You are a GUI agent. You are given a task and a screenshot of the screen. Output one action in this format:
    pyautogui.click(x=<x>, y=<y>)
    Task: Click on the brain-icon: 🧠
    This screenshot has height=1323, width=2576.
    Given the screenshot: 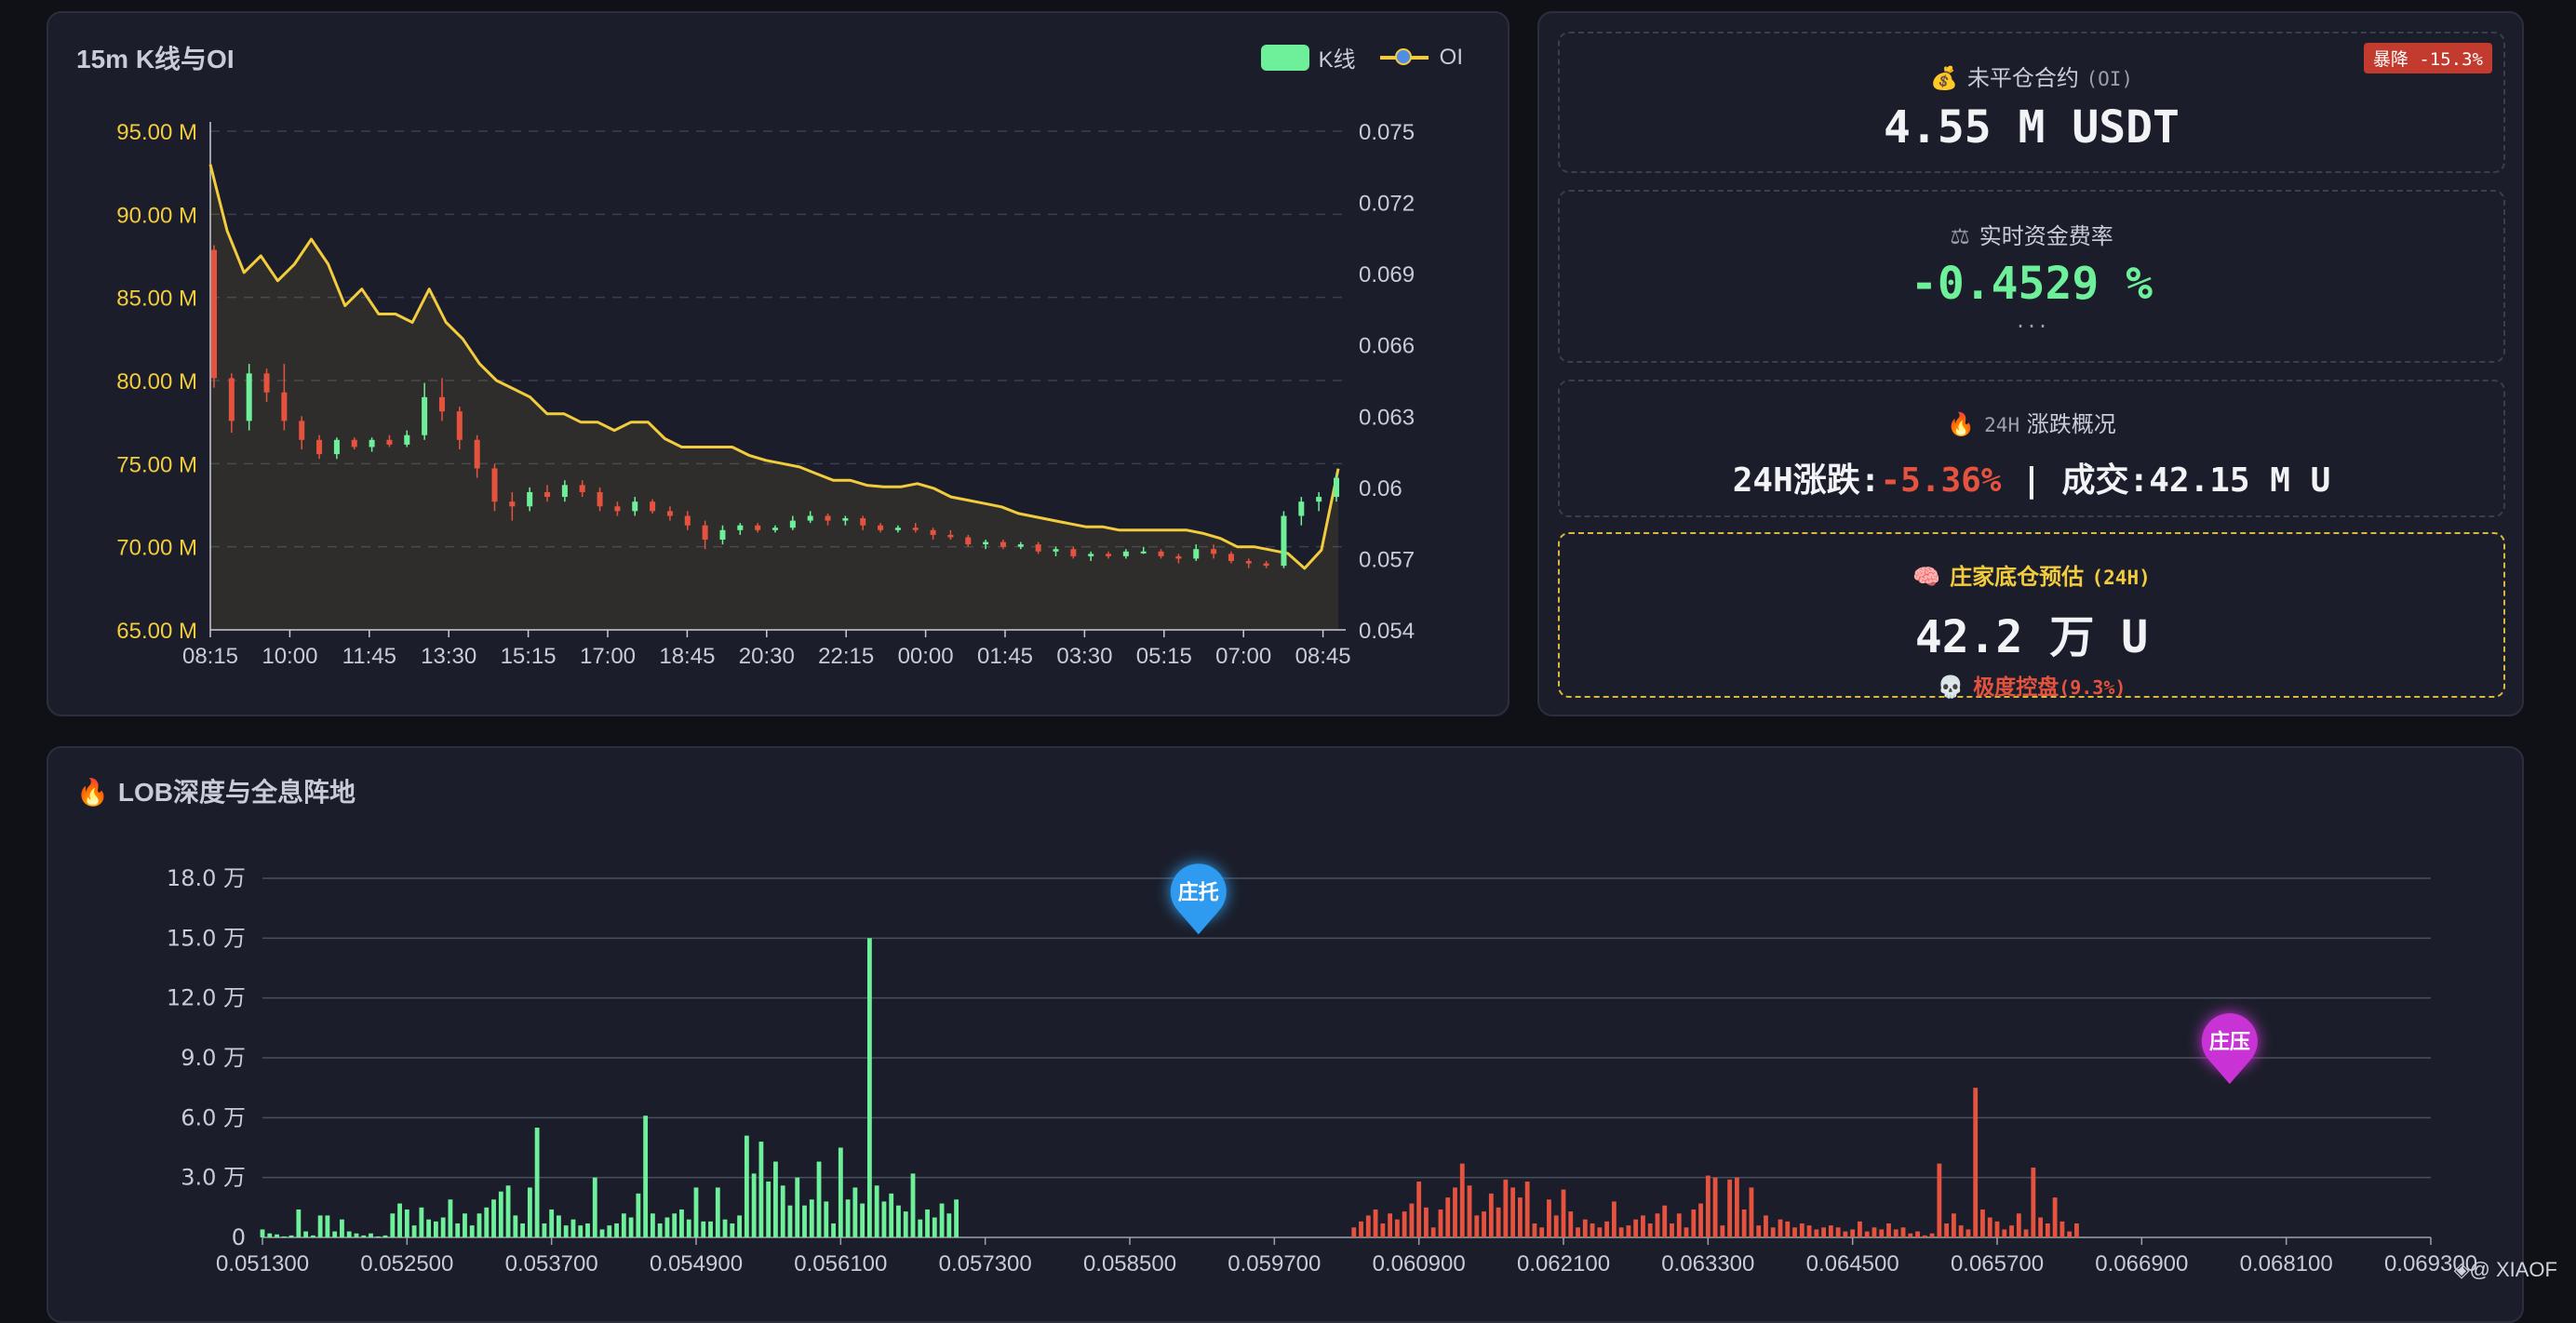 What is the action you would take?
    pyautogui.click(x=1926, y=577)
    